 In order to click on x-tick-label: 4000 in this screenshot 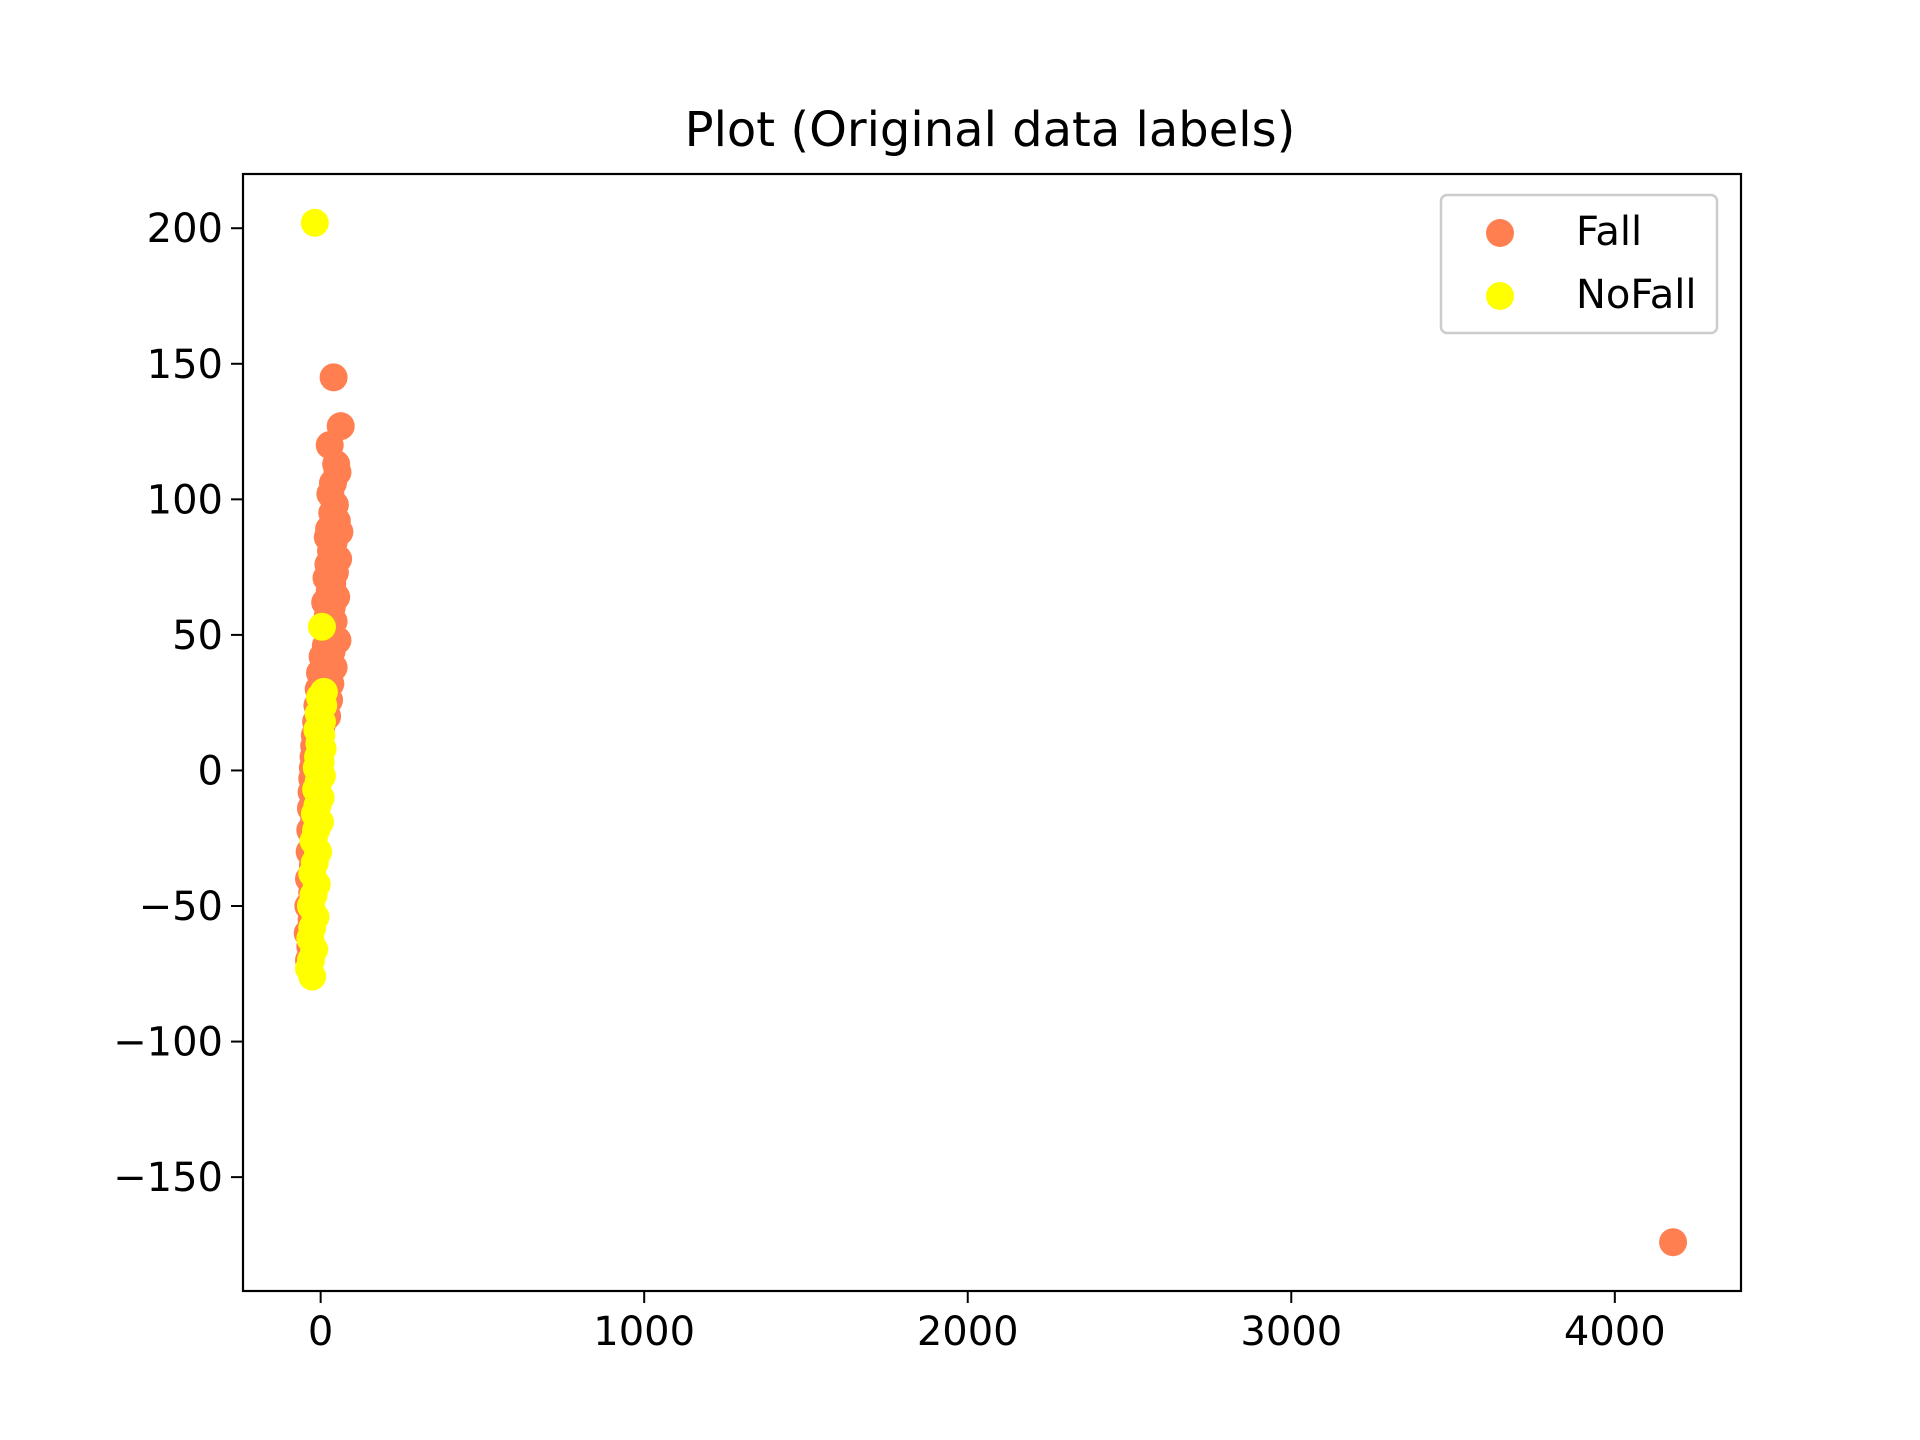, I will do `click(1615, 1332)`.